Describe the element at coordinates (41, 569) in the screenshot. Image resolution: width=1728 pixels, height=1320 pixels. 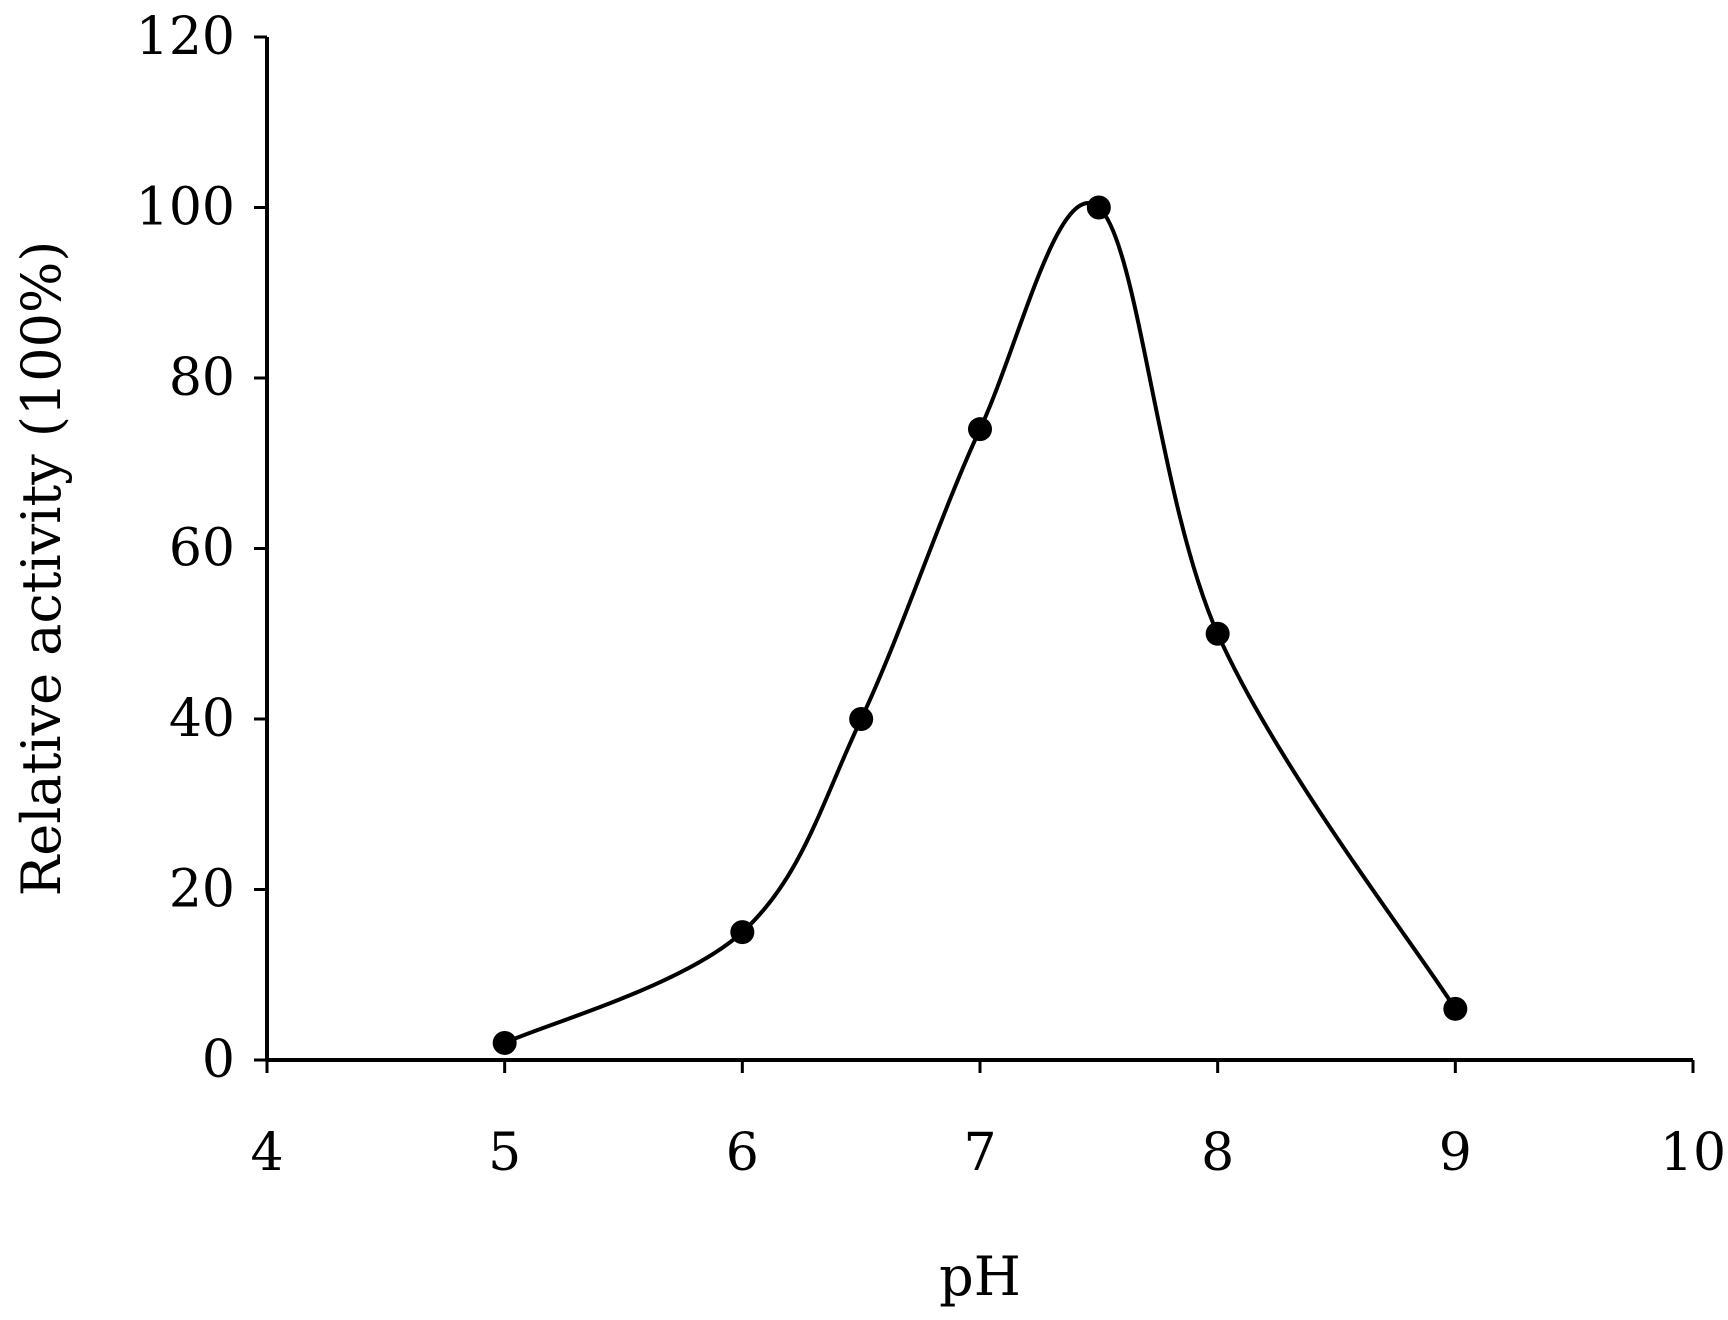
I see `y-axis-title: Relative activity (100%)` at that location.